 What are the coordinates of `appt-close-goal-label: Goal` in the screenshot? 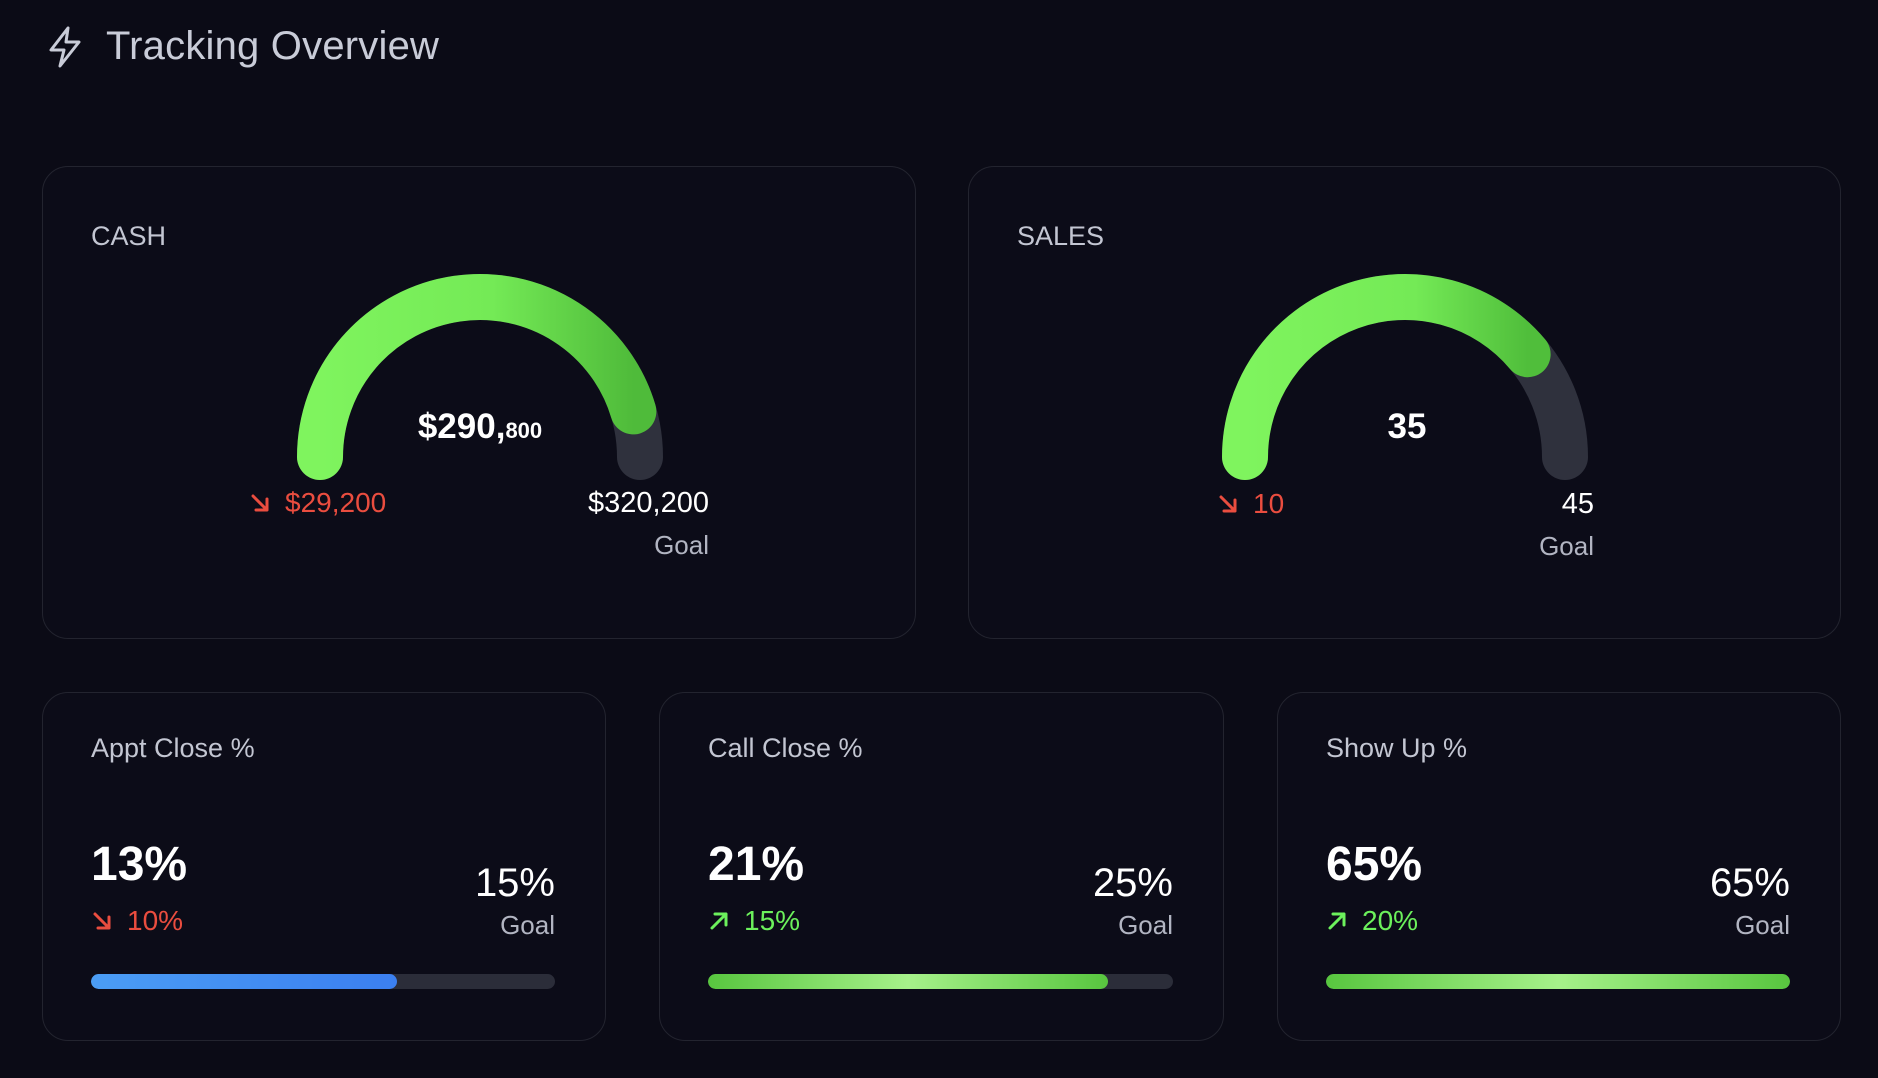 It's located at (527, 925).